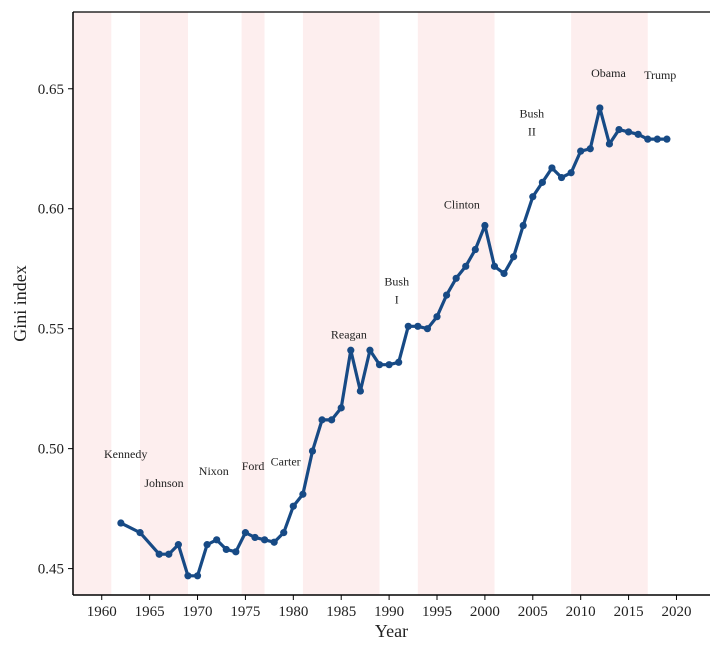 The width and height of the screenshot is (722, 650). I want to click on data-point-1980, so click(293, 506).